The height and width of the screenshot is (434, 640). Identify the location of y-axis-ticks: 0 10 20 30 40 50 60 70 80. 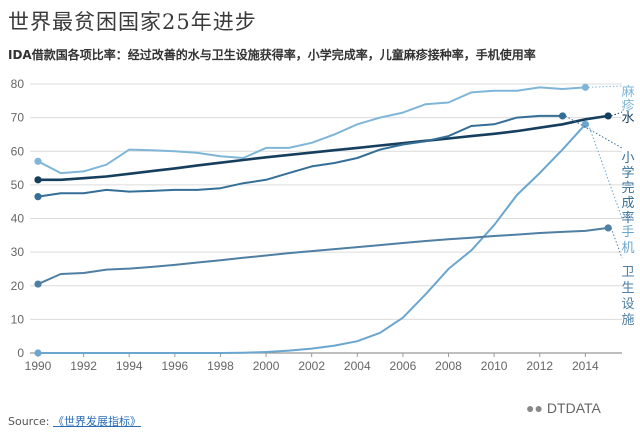
(18, 218).